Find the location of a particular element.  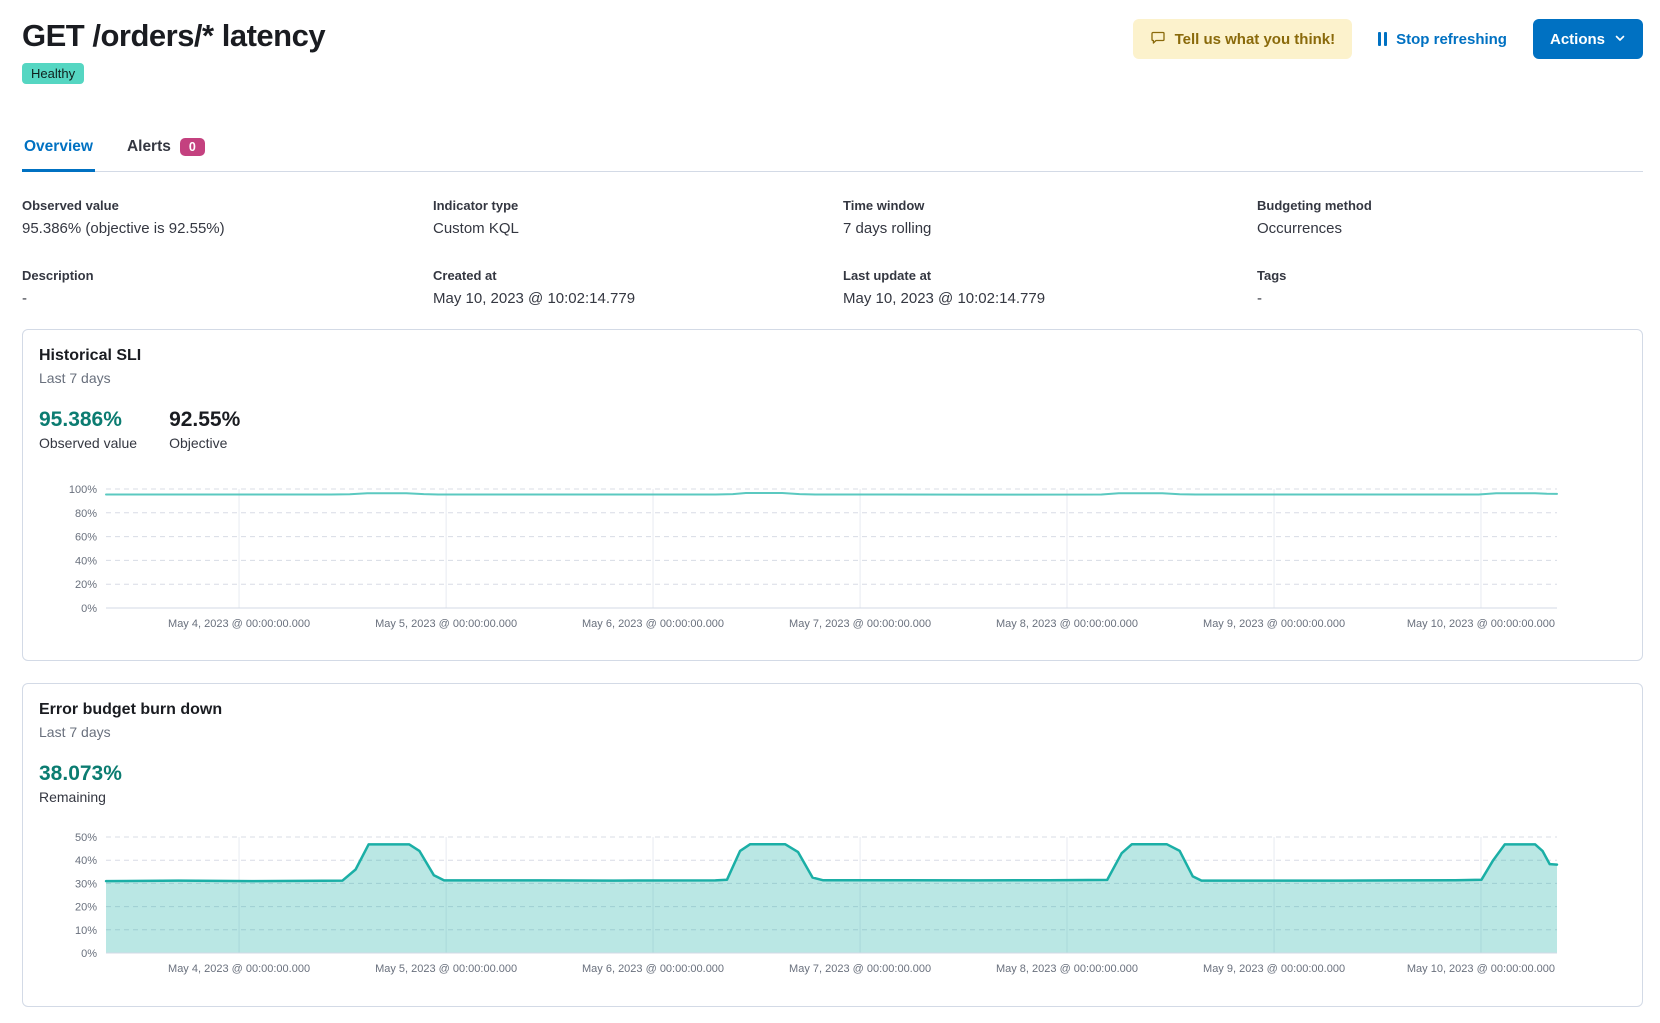

tab-alerts: Alerts 0 is located at coordinates (166, 155).